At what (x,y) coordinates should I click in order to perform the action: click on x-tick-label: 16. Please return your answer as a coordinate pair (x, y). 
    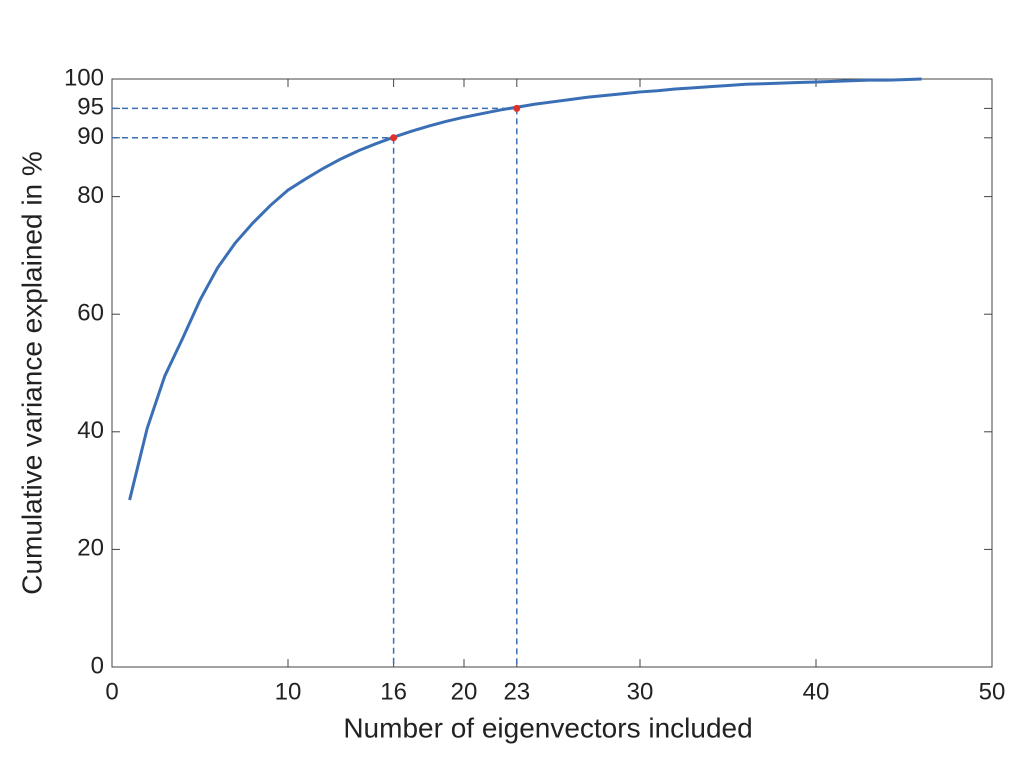
    Looking at the image, I should click on (393, 691).